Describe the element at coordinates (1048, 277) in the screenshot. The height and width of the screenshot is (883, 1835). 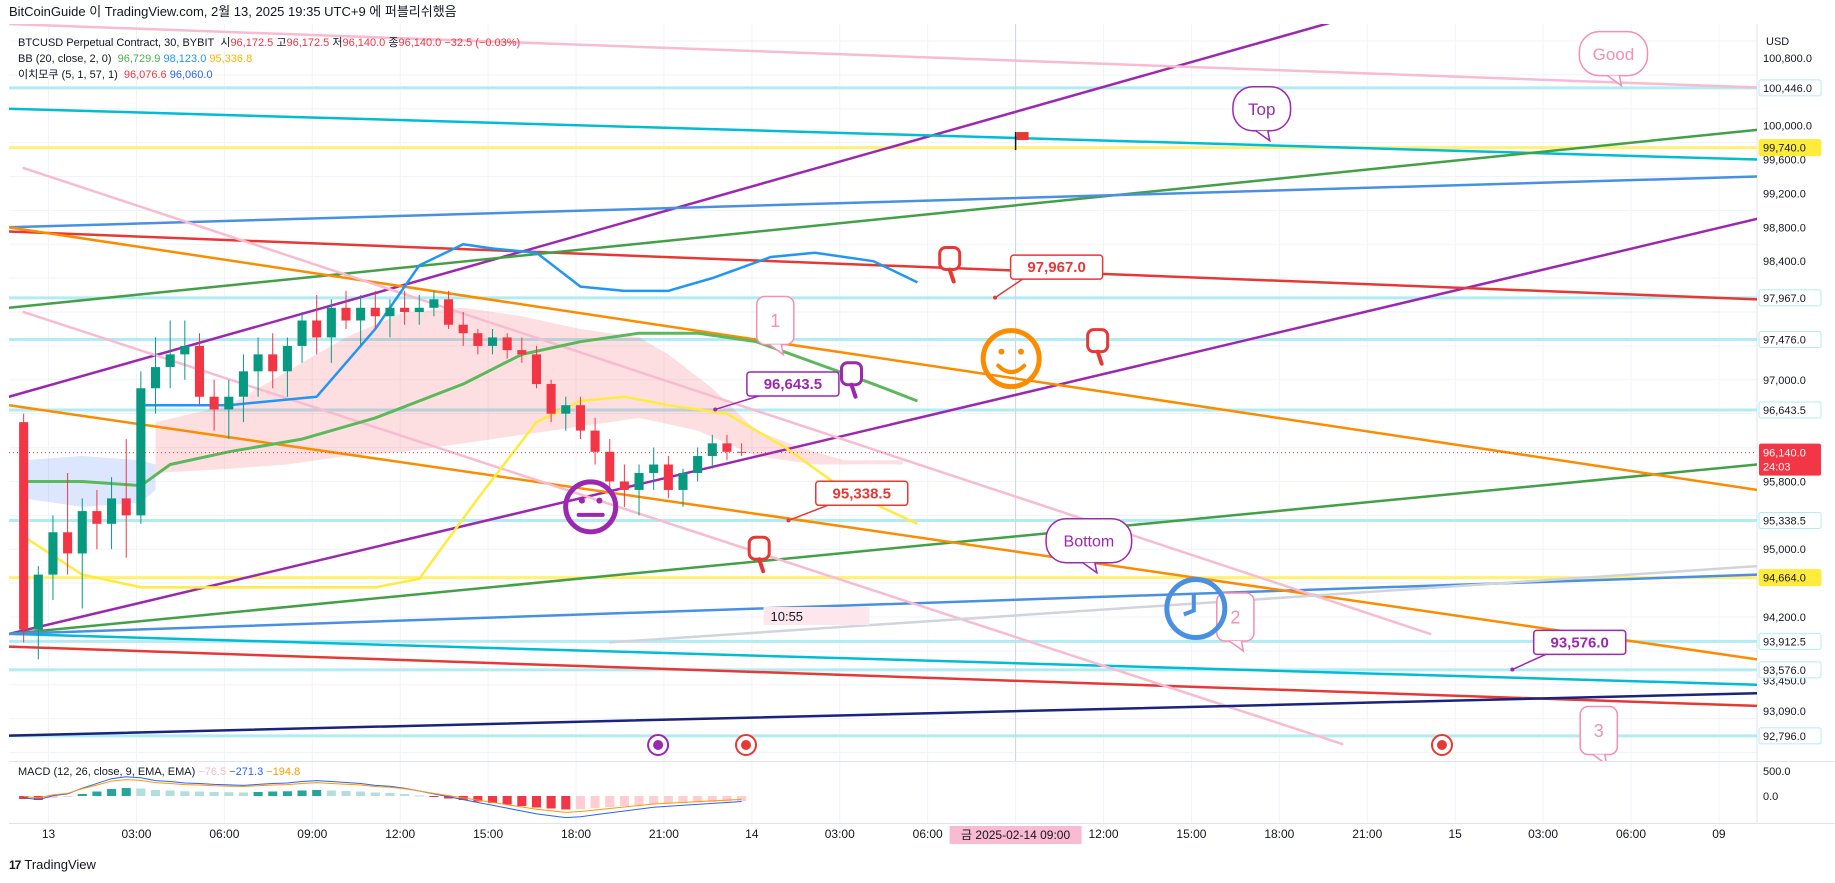
I see `price-callout: 97,967.0` at that location.